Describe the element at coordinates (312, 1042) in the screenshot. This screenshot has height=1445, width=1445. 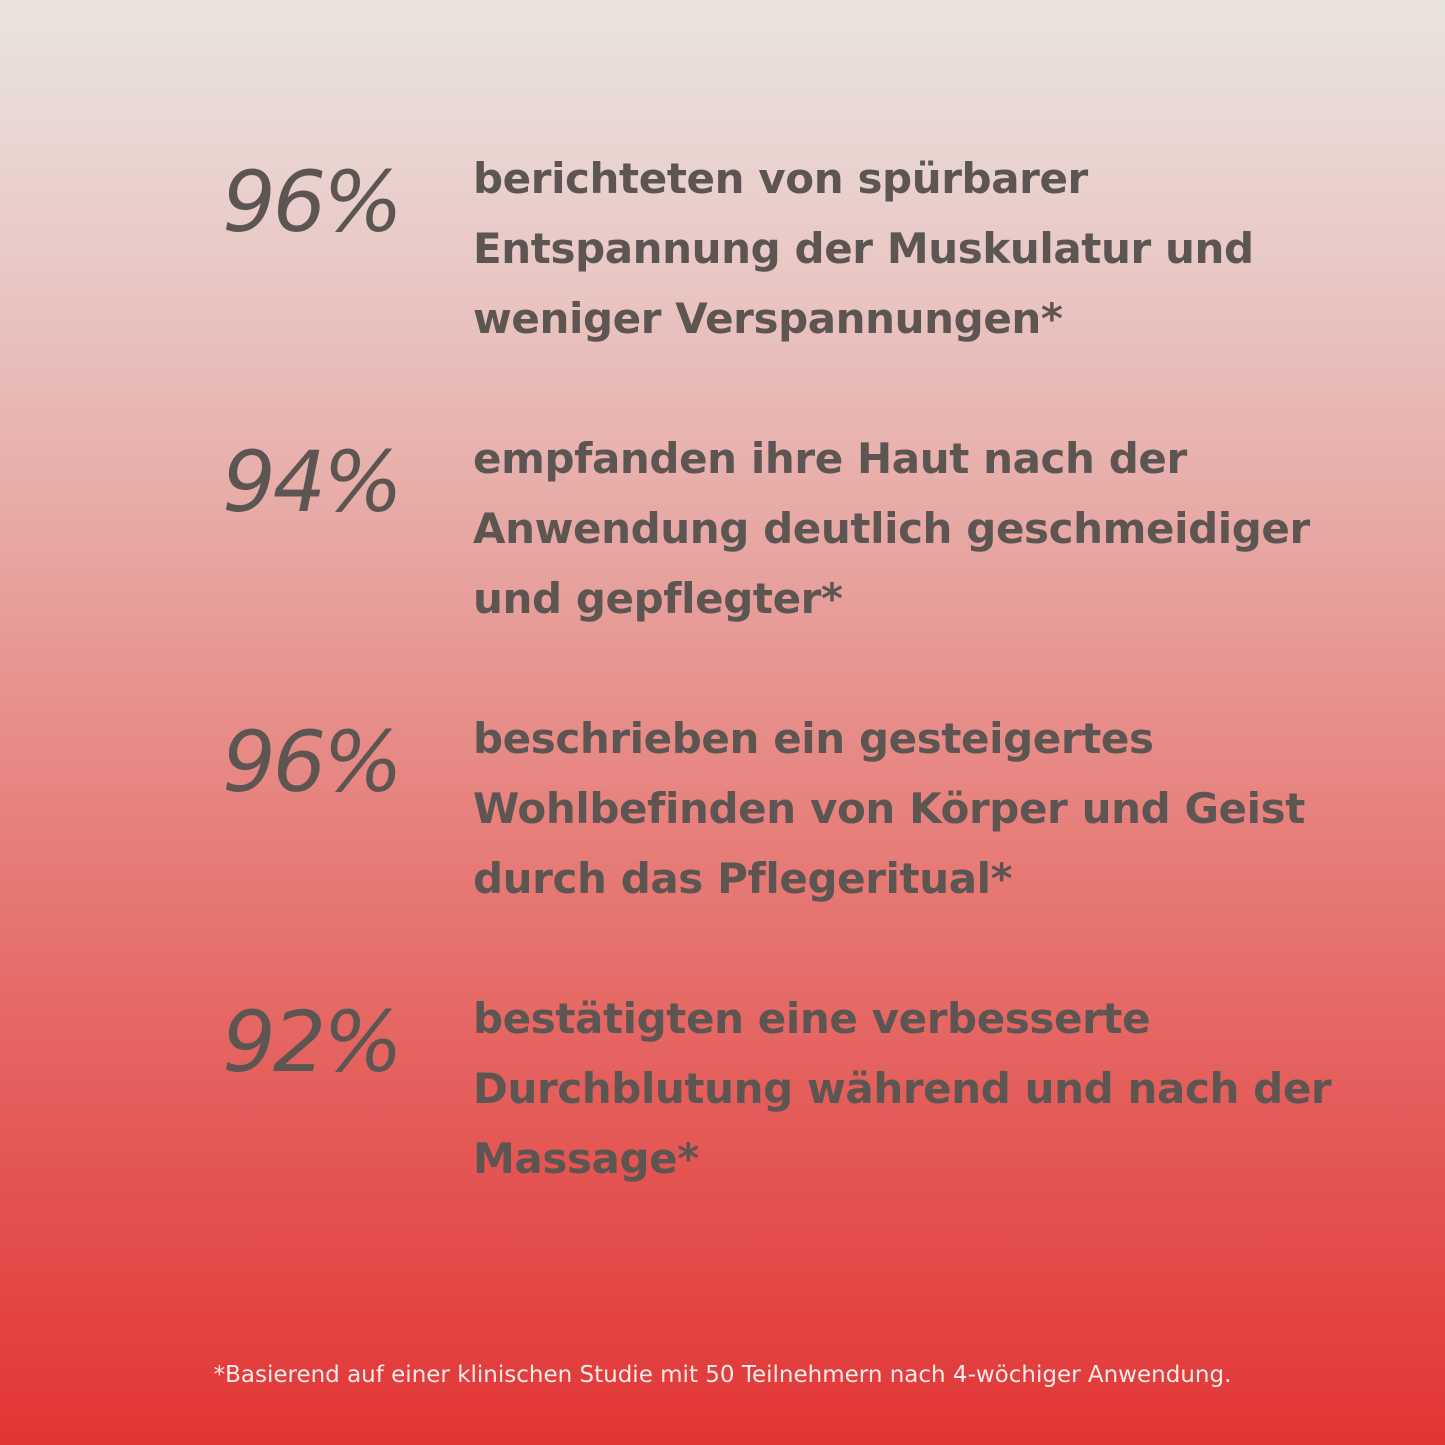
I see `stat-percent: 92%` at that location.